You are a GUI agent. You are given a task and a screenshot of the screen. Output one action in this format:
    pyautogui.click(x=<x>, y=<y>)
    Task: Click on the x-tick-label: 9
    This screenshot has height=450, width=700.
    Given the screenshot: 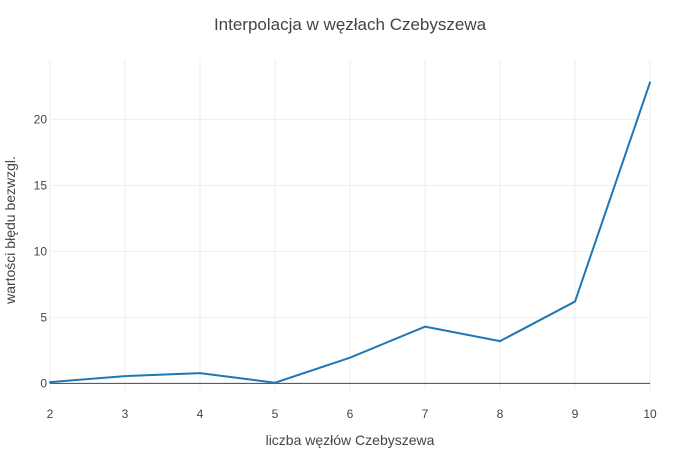 What is the action you would take?
    pyautogui.click(x=575, y=414)
    